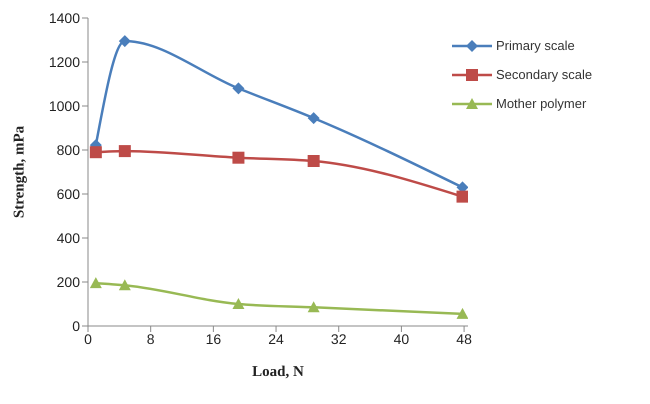 The width and height of the screenshot is (650, 404). What do you see at coordinates (64, 62) in the screenshot?
I see `y-tick-label: 1200` at bounding box center [64, 62].